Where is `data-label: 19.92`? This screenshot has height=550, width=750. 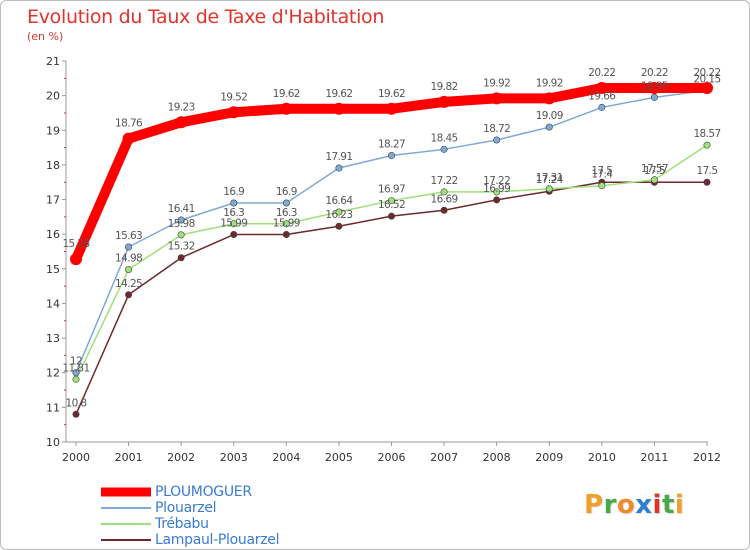
data-label: 19.92 is located at coordinates (549, 83).